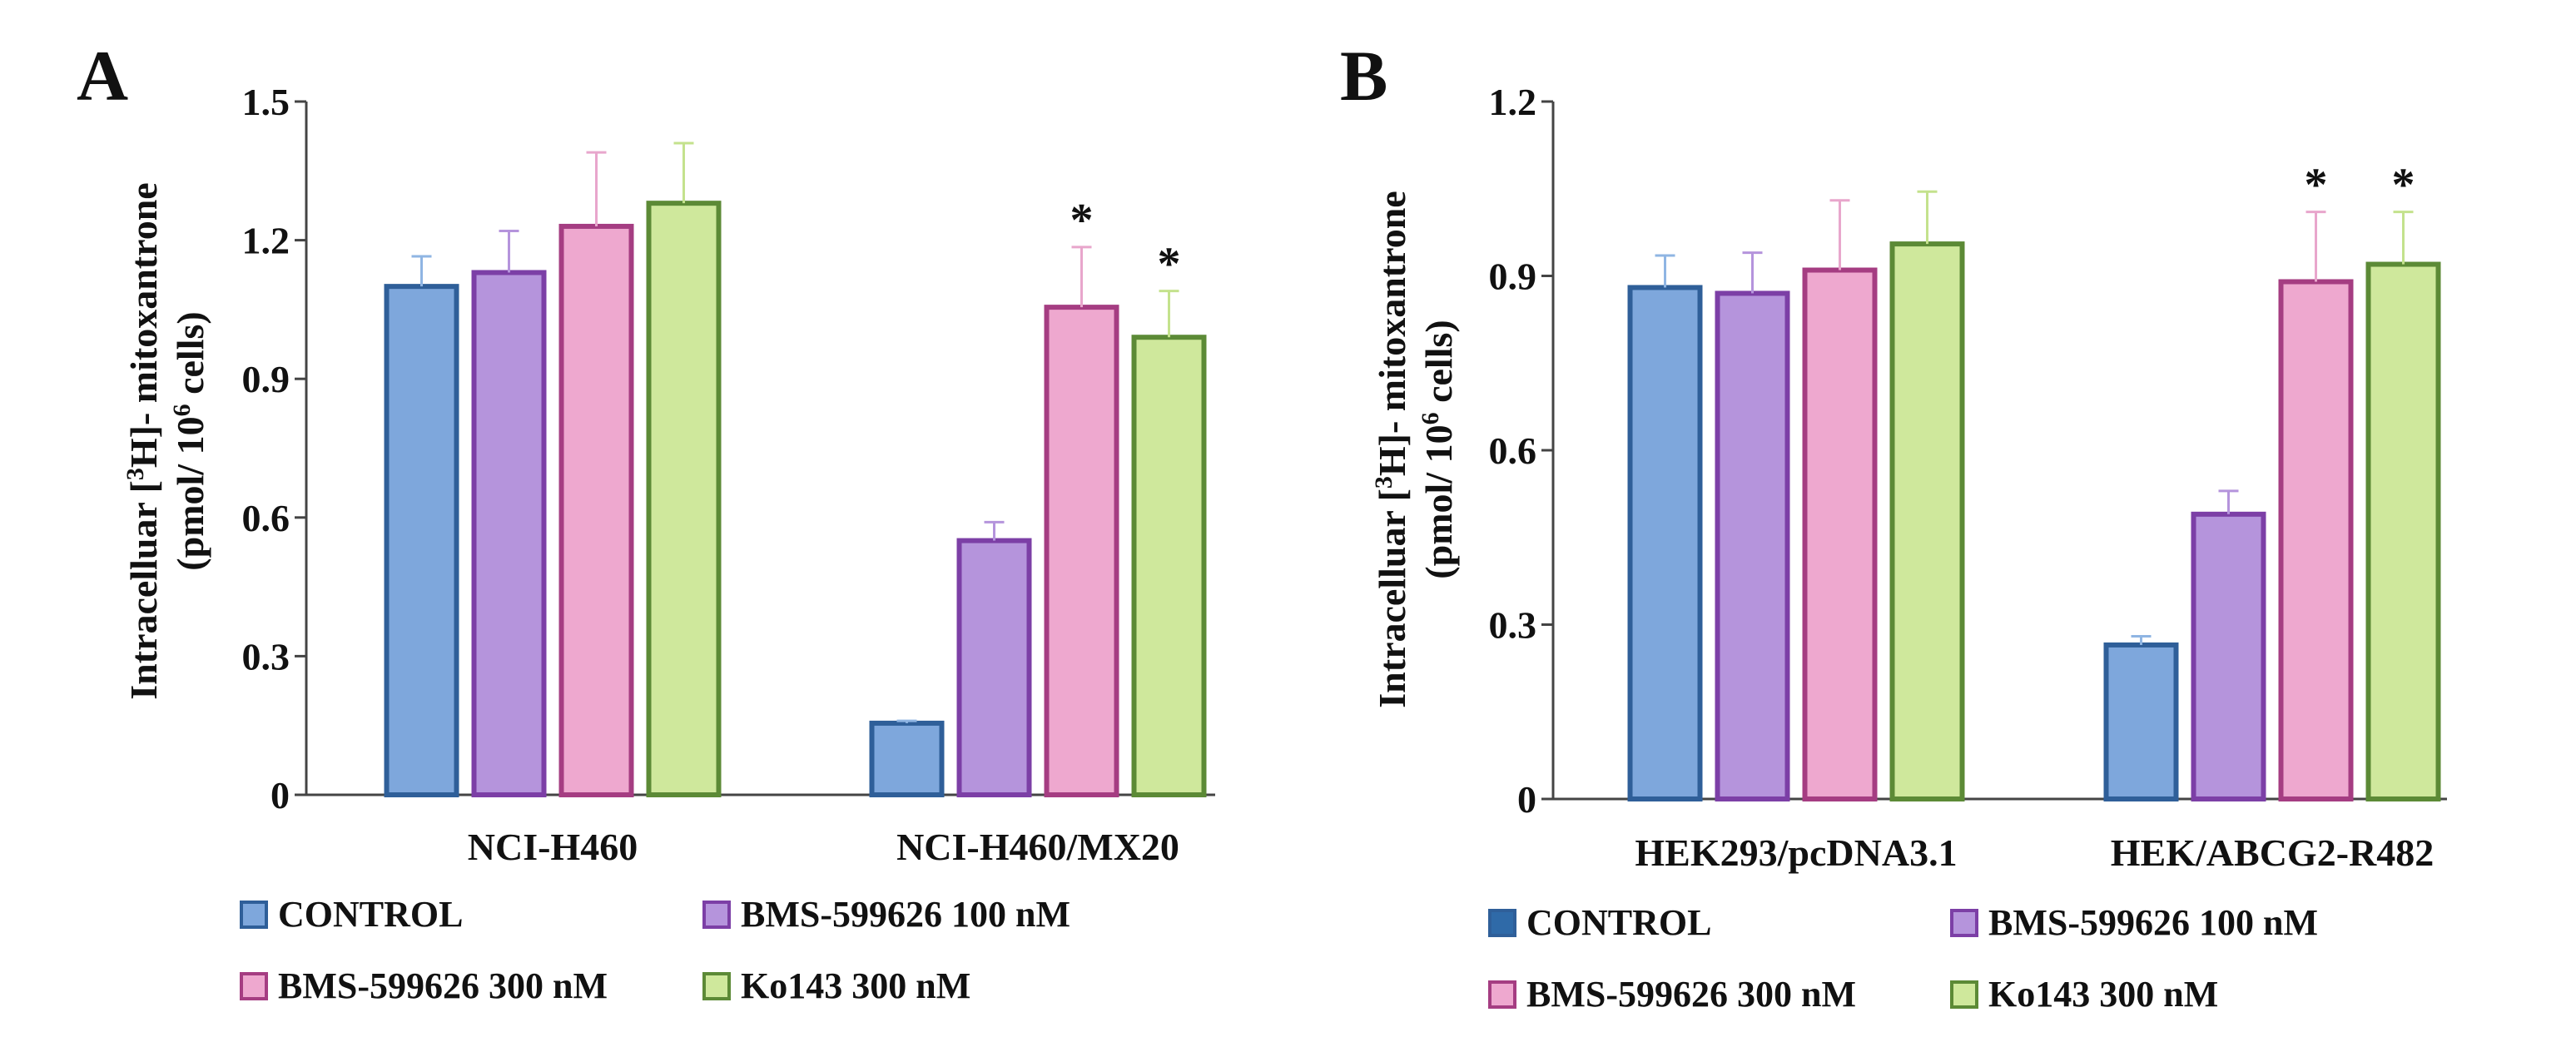 The height and width of the screenshot is (1047, 2576). What do you see at coordinates (1796, 853) in the screenshot?
I see `category-label: HEK293/pcDNA3.1` at bounding box center [1796, 853].